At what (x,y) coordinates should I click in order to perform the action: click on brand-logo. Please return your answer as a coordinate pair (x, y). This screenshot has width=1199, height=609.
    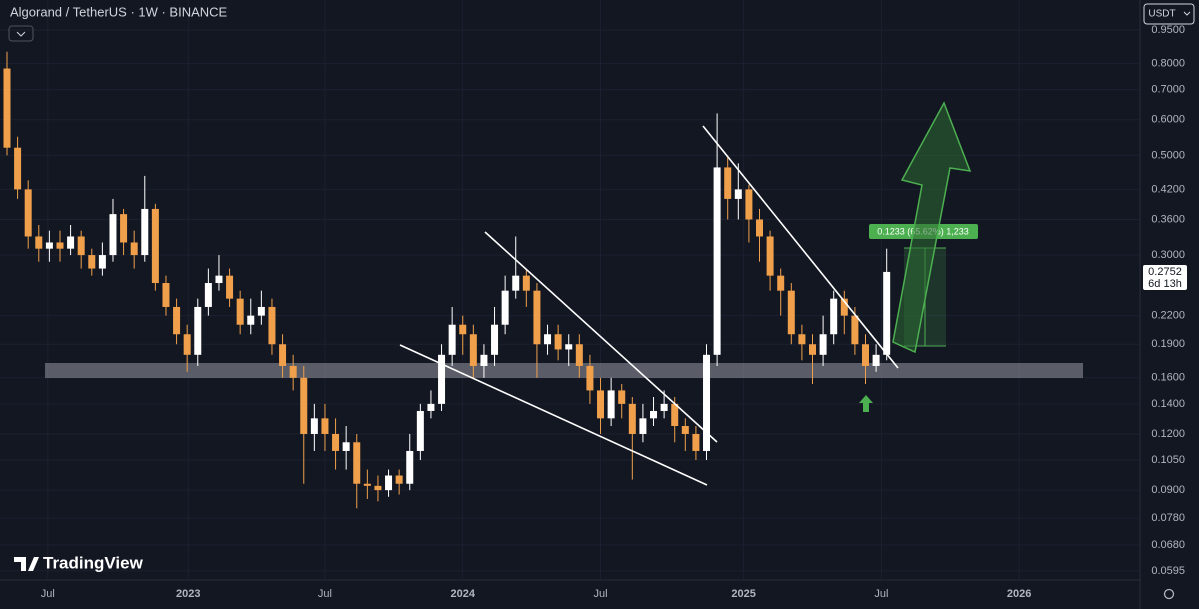
    Looking at the image, I should click on (26, 564).